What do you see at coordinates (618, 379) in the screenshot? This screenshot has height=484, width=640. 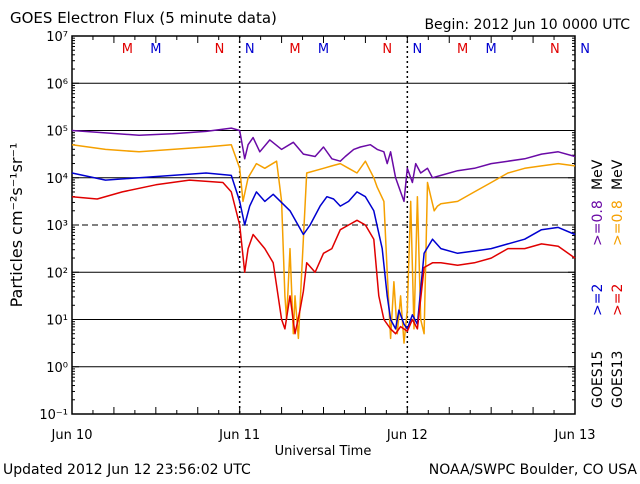 I see `goes13-label: GOES13` at bounding box center [618, 379].